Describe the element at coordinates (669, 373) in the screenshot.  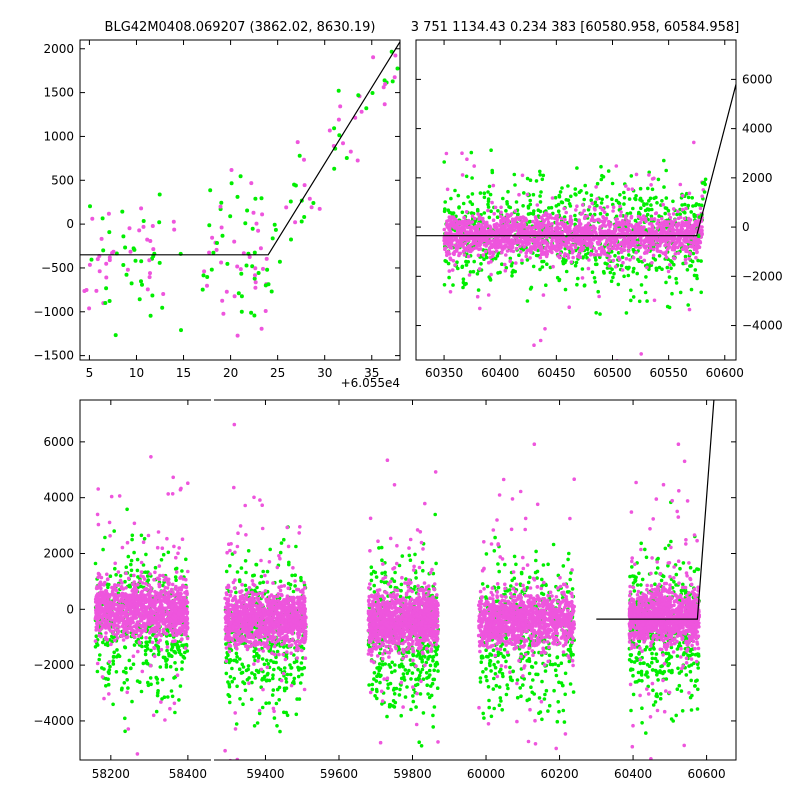
I see `x-tick-label: 60550` at that location.